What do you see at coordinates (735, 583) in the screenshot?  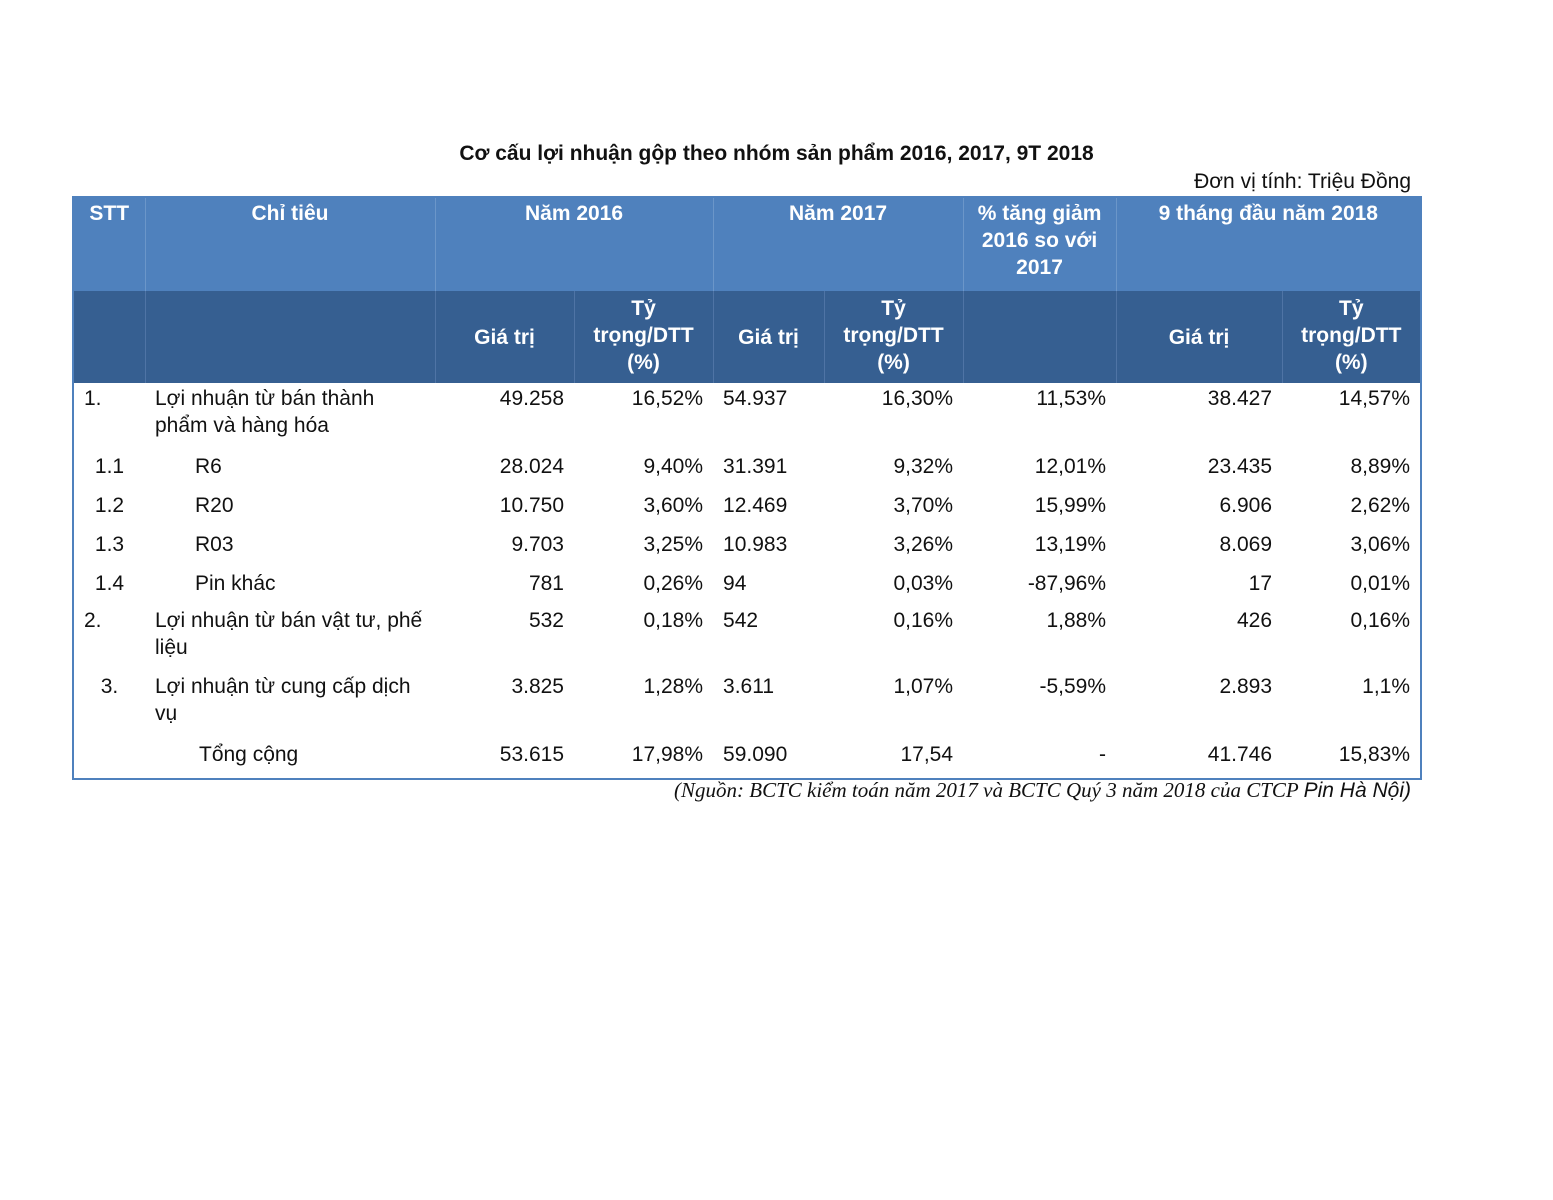 I see `cell-value-2017: 94` at bounding box center [735, 583].